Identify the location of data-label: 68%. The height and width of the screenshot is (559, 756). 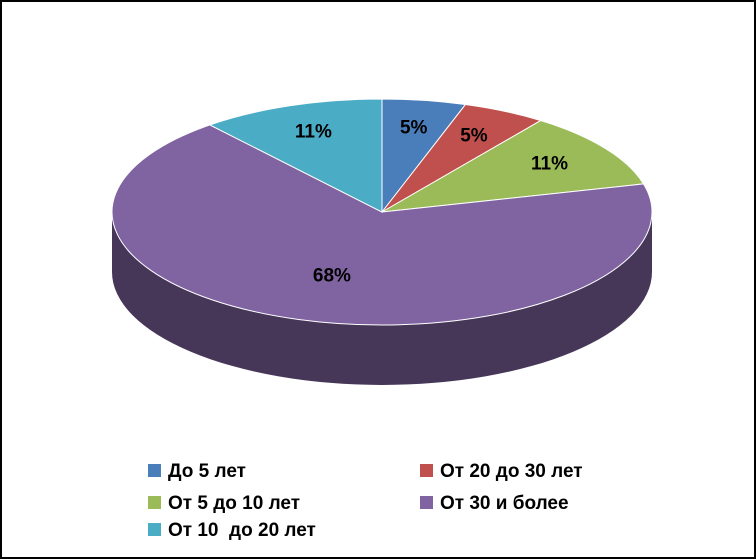
(332, 275).